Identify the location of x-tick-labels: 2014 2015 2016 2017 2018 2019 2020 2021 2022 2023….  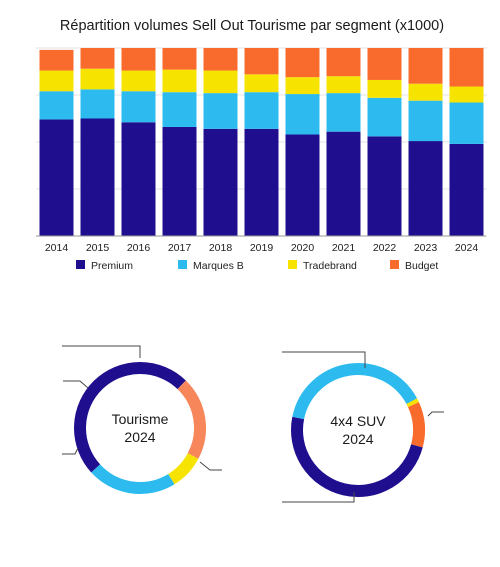
(262, 248).